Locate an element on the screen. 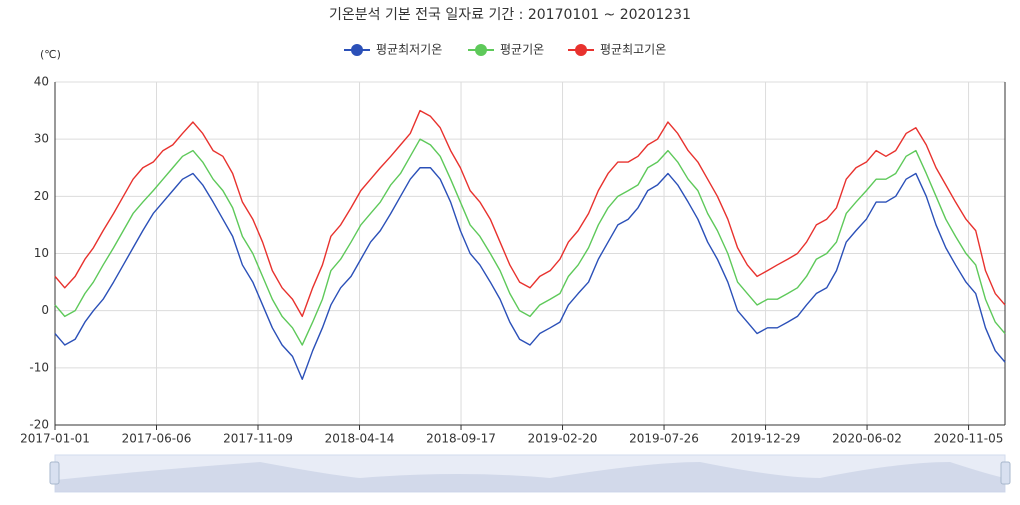  legend-item: 평균최저기온 is located at coordinates (393, 50).